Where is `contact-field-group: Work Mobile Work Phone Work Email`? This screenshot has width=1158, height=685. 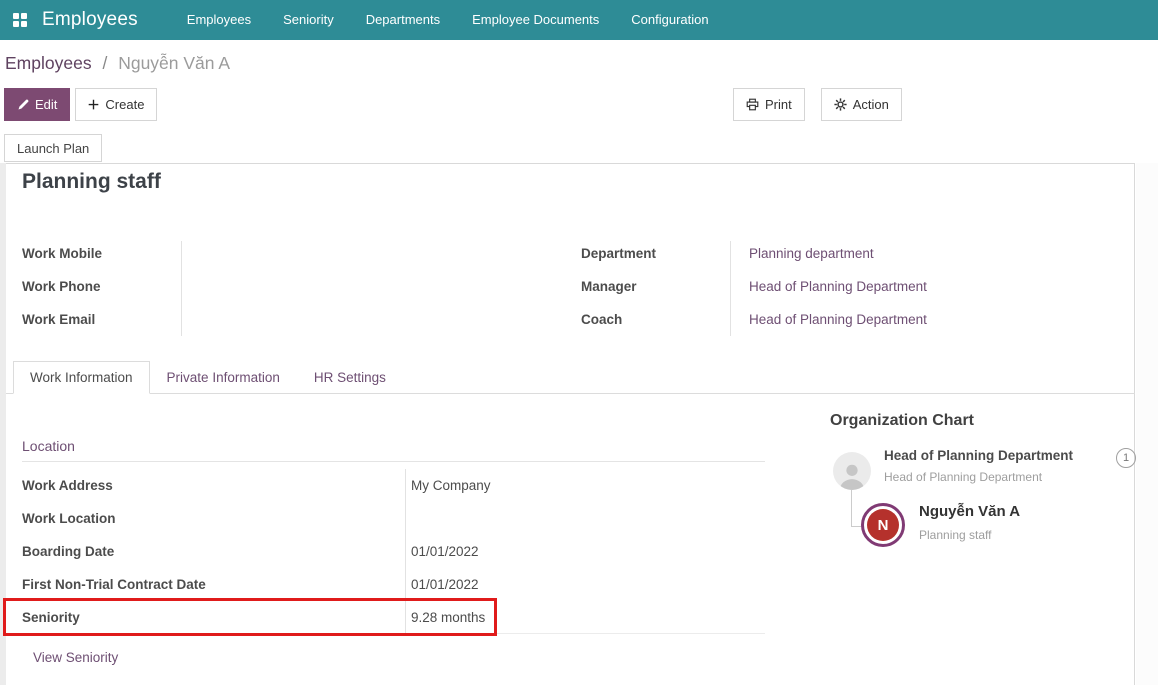
contact-field-group: Work Mobile Work Phone Work Email is located at coordinates (102, 286).